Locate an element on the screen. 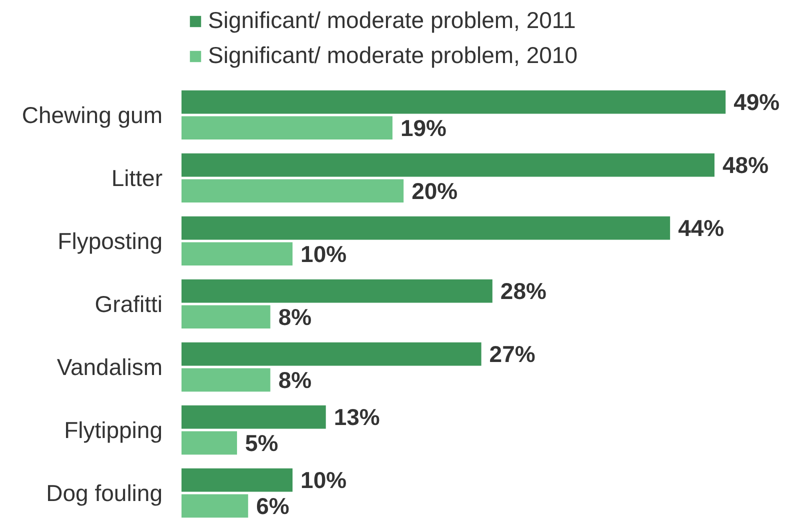 This screenshot has height=525, width=798. data-label: 48% is located at coordinates (745, 165).